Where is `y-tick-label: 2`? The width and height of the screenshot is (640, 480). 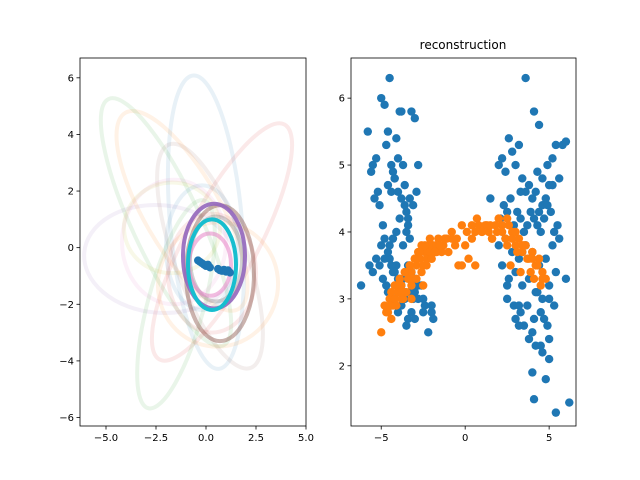 y-tick-label: 2 is located at coordinates (71, 192).